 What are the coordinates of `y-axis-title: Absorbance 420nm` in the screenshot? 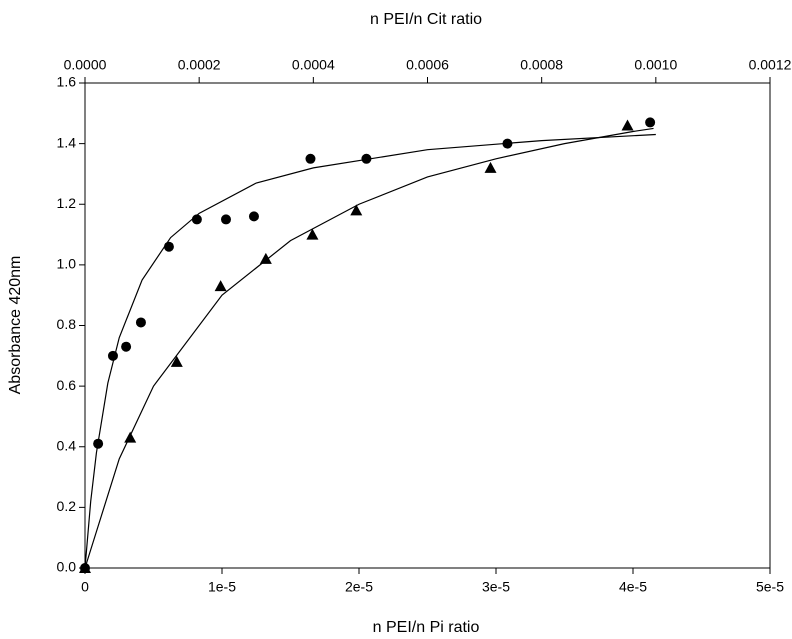 It's located at (15, 325).